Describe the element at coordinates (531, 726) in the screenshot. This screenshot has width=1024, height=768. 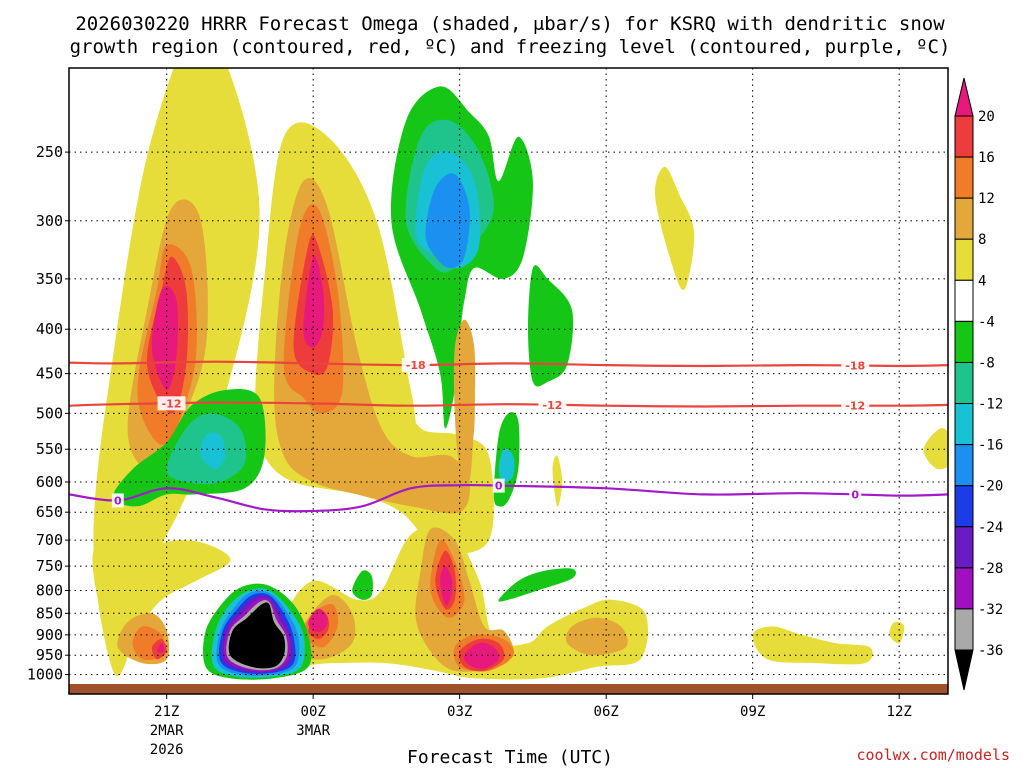
I see `x-axis: 21Z 2MAR 2026 00Z 3MAR 03Z 06Z 09Z 12Z` at that location.